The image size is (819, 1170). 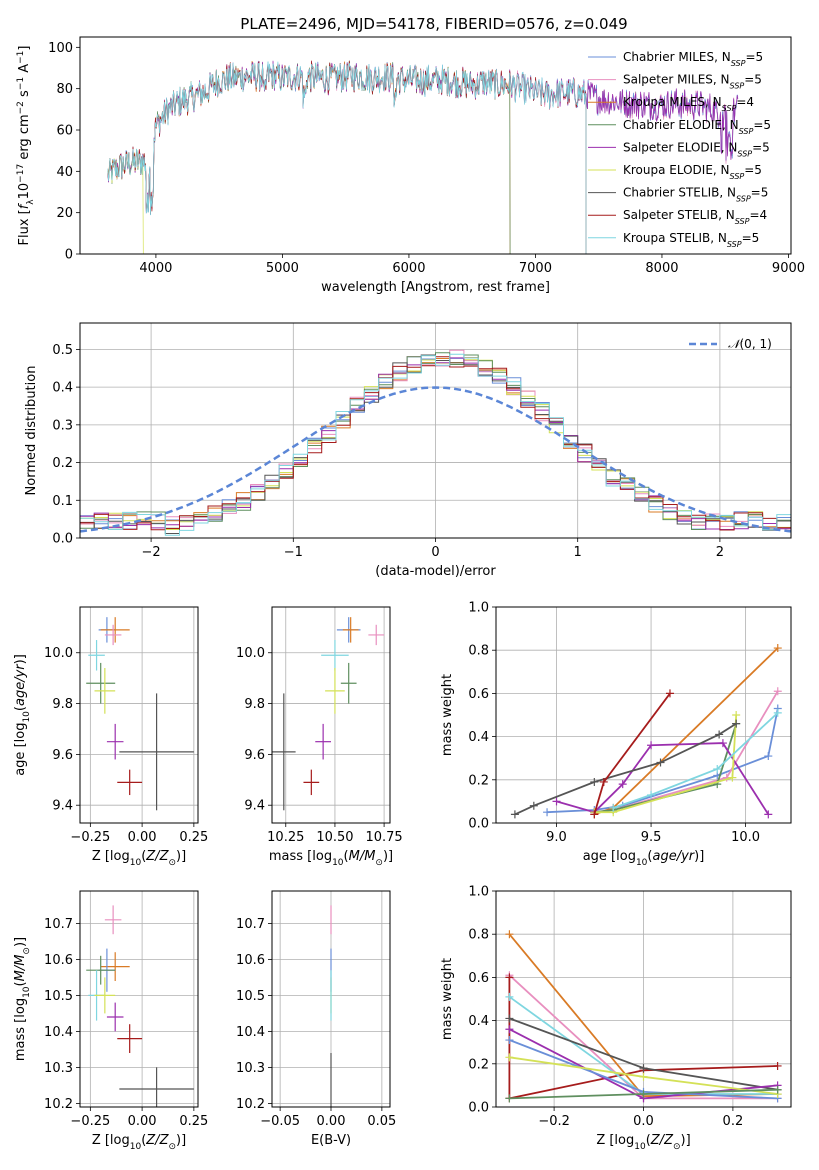 I want to click on y-tick-label: 9.6, so click(x=254, y=755).